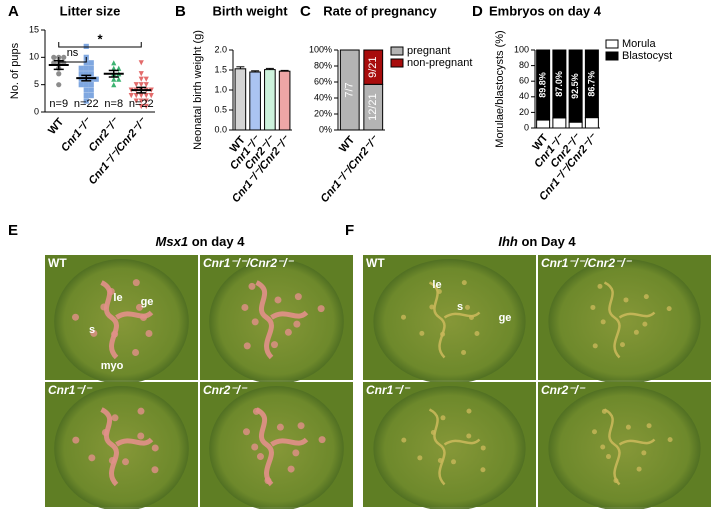  I want to click on value-label: 89.8%, so click(543, 85).